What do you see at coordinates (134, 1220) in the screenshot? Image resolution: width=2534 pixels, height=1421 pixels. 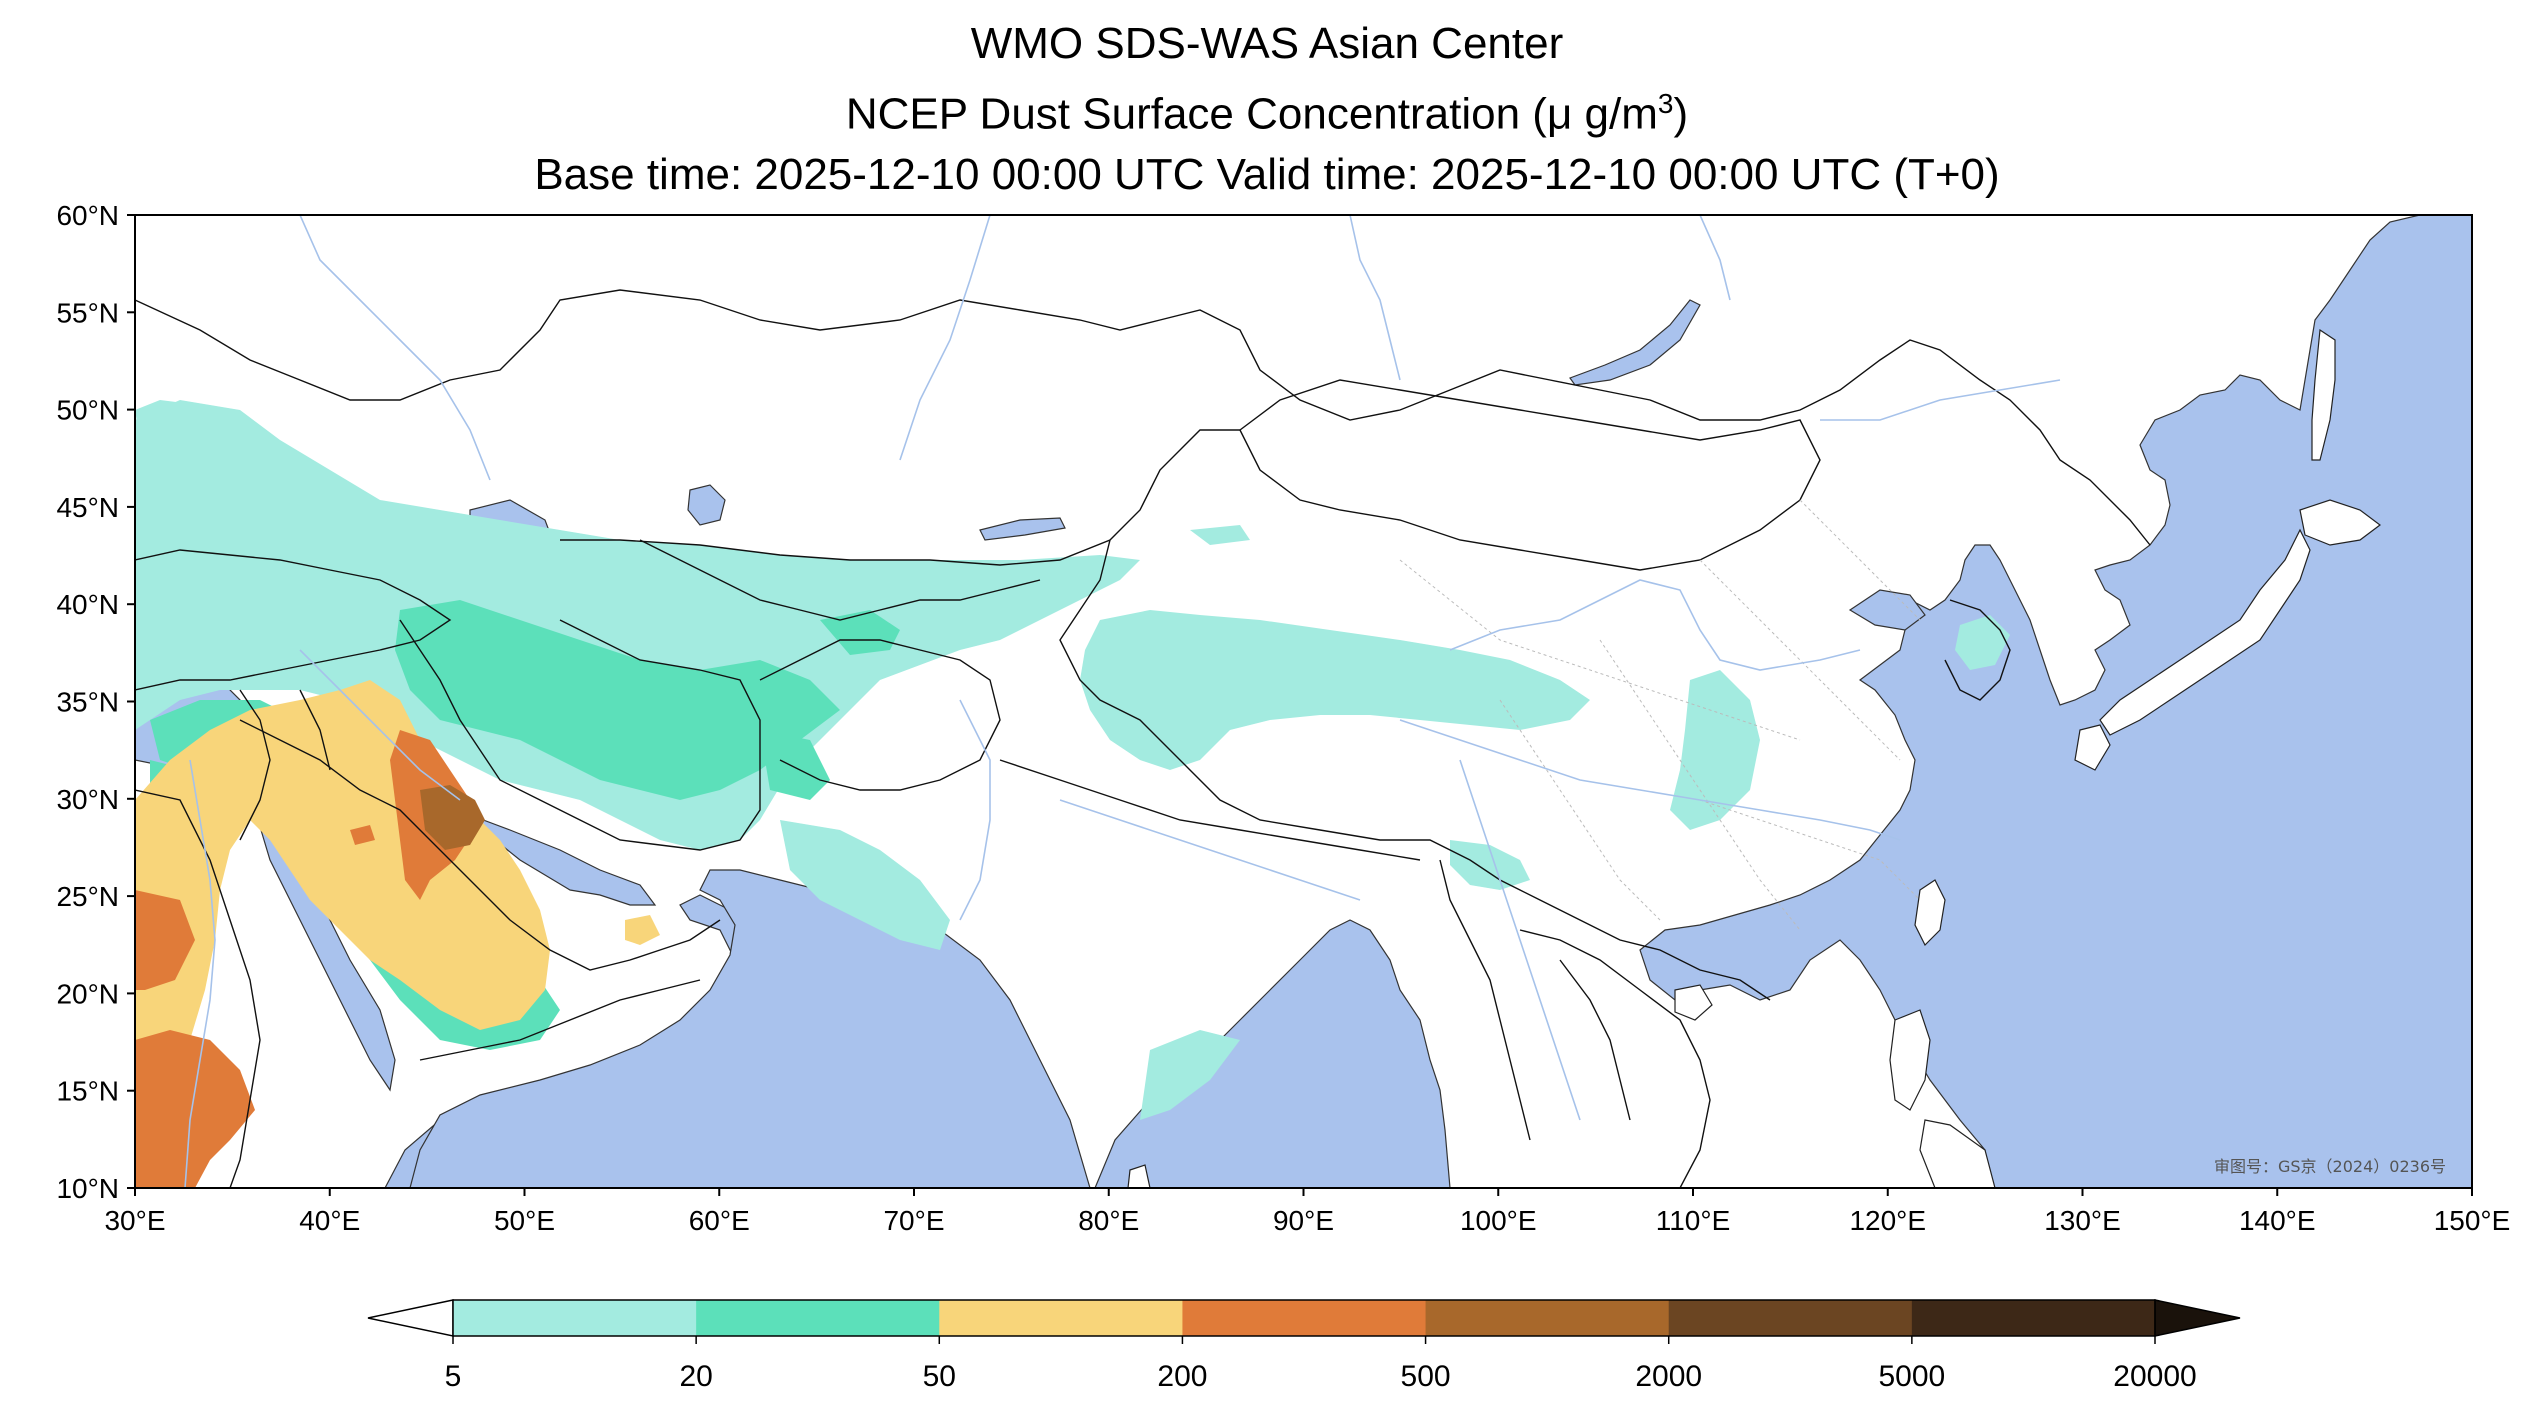 I see `lon-tick-label: 30°E` at bounding box center [134, 1220].